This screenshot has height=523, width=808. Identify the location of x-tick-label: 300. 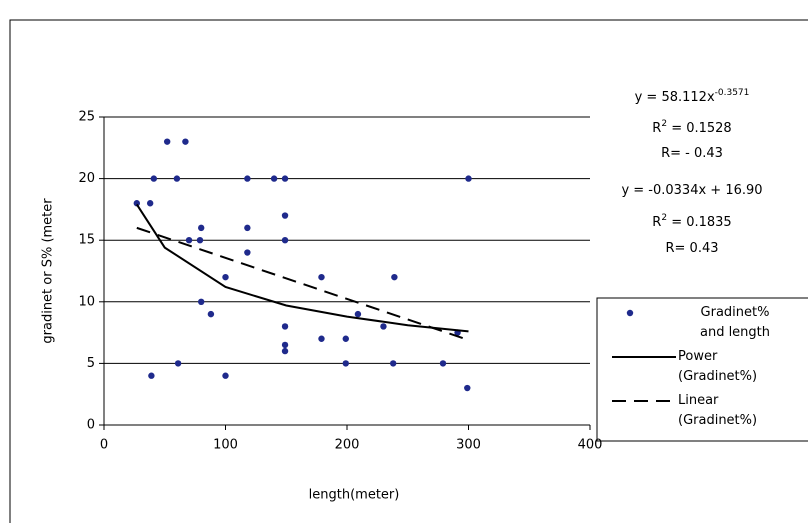
(468, 445).